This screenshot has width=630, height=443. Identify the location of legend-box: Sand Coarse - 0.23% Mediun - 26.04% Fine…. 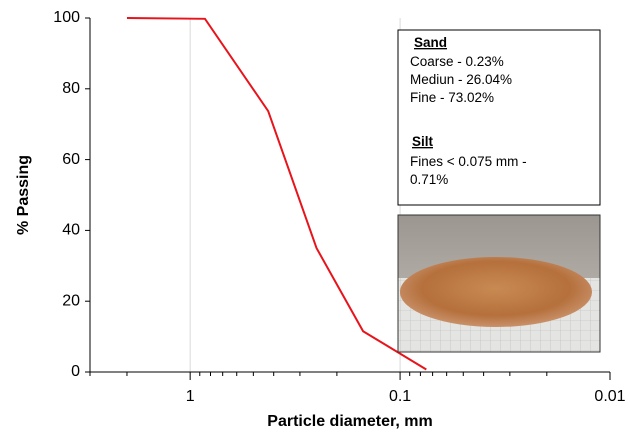
(499, 117).